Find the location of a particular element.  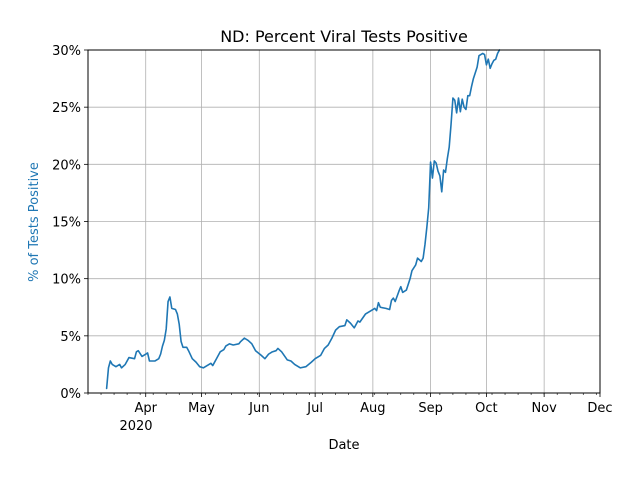

chart-title: ND: Percent Viral Tests Positive is located at coordinates (344, 36).